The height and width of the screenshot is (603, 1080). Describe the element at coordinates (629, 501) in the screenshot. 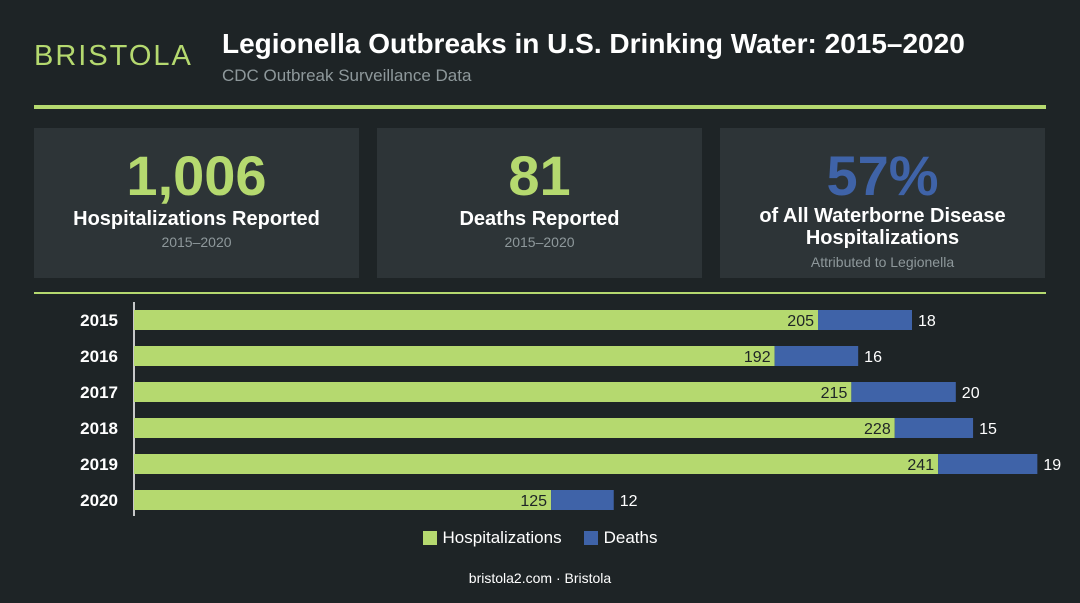

I see `data-label-deaths: 12` at that location.